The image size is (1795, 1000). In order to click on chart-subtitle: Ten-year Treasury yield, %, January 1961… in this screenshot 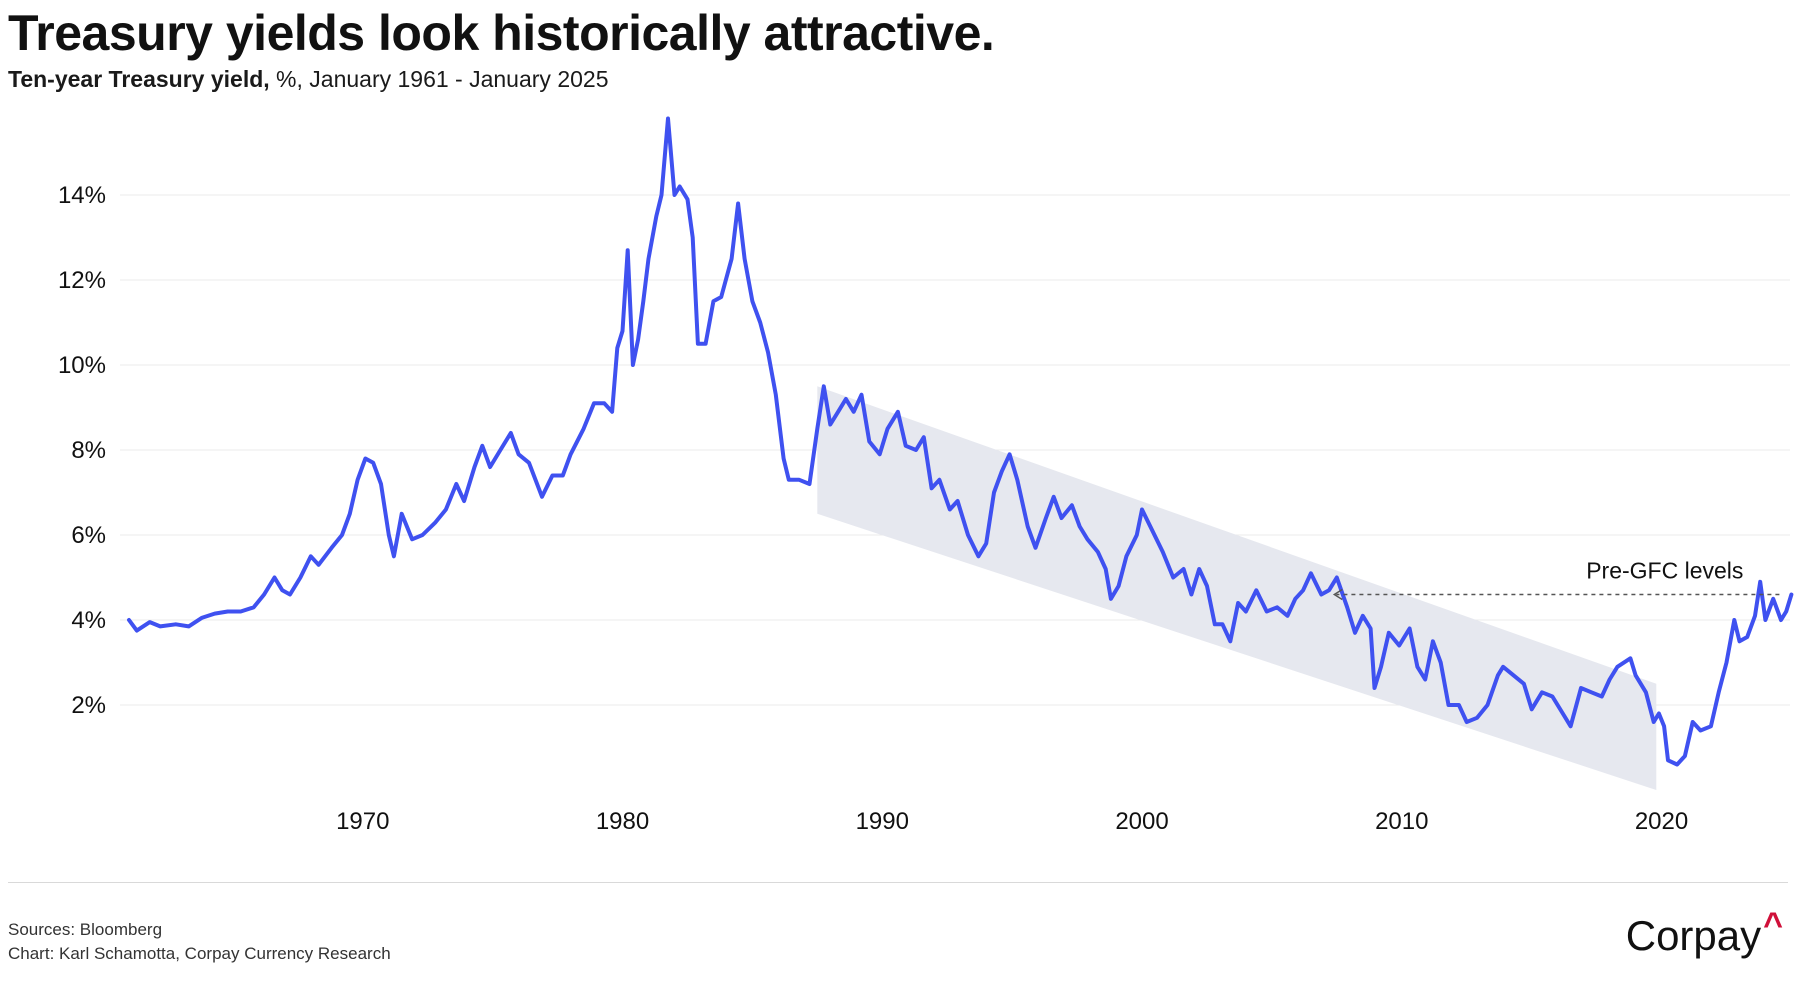, I will do `click(308, 79)`.